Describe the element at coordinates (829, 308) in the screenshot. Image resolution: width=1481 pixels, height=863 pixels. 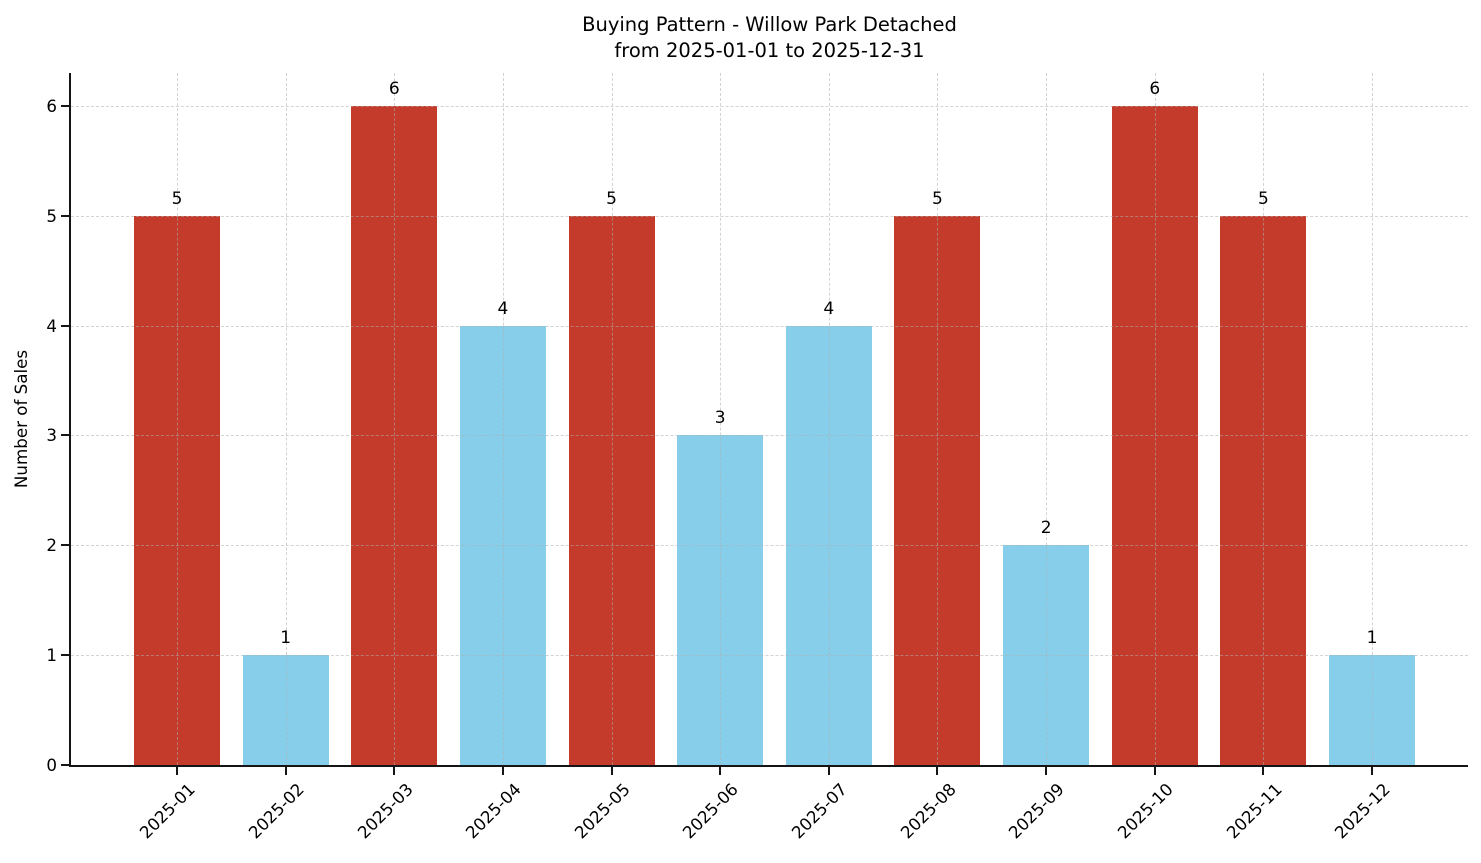
I see `bar-value-label-2025-07: 4` at that location.